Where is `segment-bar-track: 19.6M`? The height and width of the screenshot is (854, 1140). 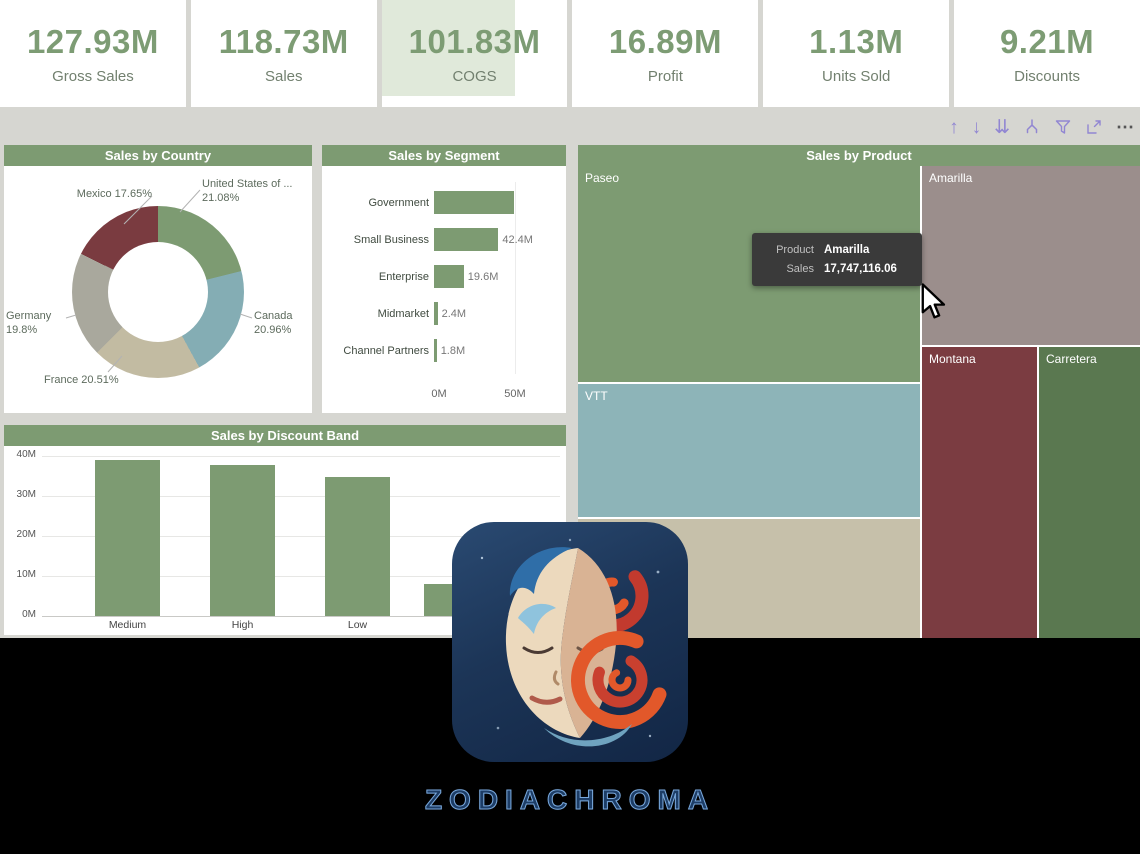
segment-bar-track: 19.6M is located at coordinates (498, 276).